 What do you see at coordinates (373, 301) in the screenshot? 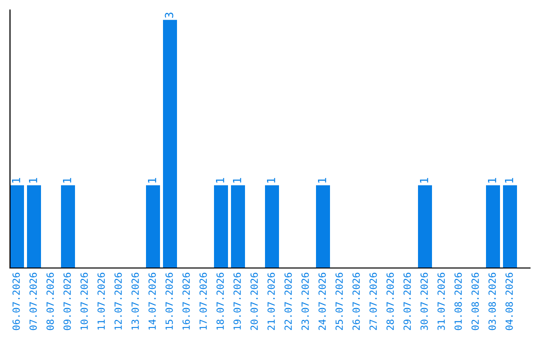
I see `x-tick-label: 27.07.2026` at bounding box center [373, 301].